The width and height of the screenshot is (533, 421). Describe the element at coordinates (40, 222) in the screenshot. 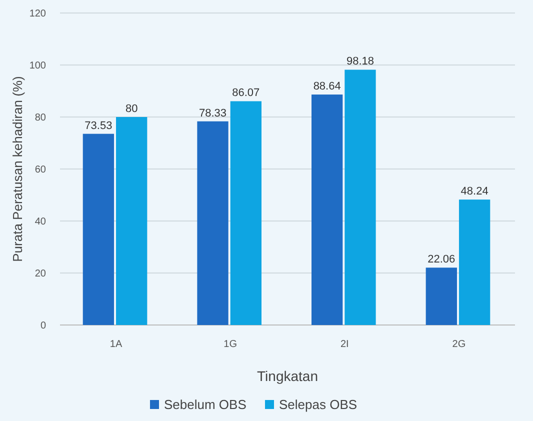

I see `y-tick-label: 40` at that location.